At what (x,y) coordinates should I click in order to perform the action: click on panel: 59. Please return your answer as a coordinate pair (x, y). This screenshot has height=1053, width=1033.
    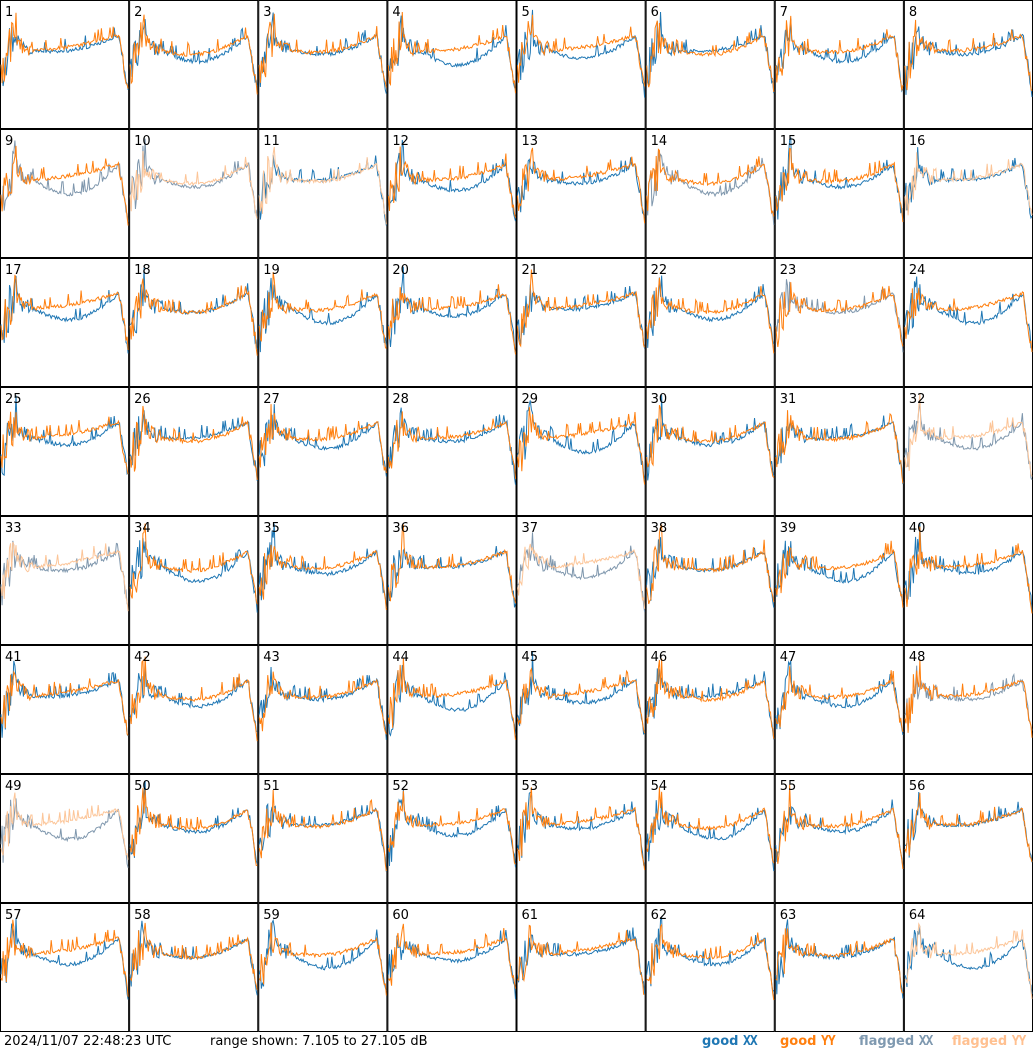
    Looking at the image, I should click on (323, 967).